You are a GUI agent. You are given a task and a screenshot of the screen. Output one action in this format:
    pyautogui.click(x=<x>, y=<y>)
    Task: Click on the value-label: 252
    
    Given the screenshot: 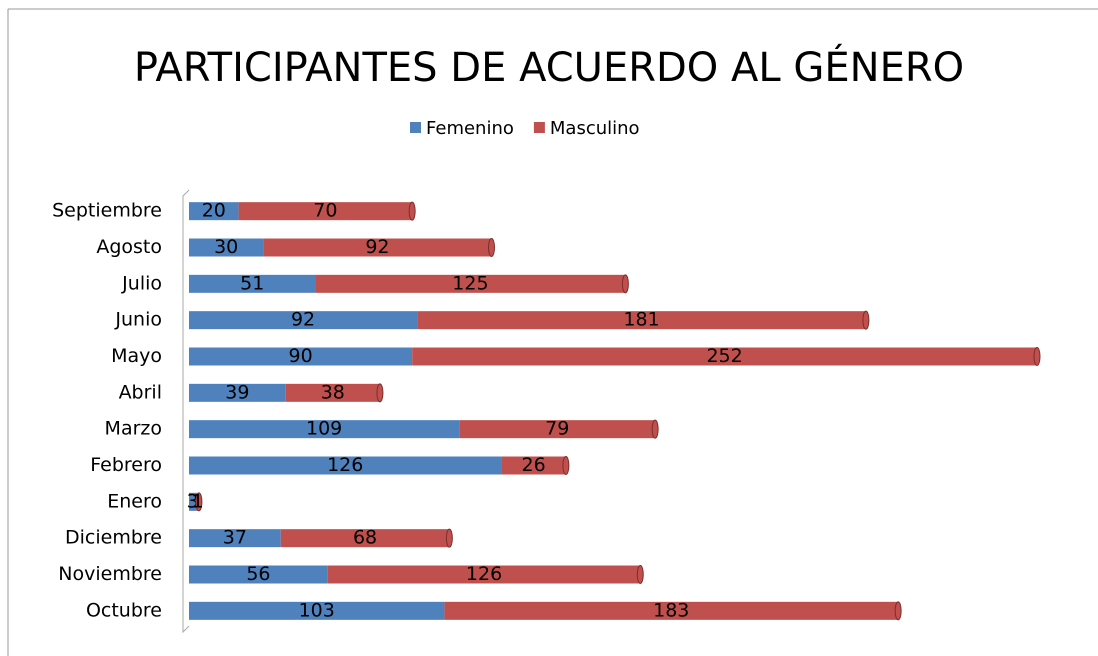 What is the action you would take?
    pyautogui.click(x=724, y=356)
    